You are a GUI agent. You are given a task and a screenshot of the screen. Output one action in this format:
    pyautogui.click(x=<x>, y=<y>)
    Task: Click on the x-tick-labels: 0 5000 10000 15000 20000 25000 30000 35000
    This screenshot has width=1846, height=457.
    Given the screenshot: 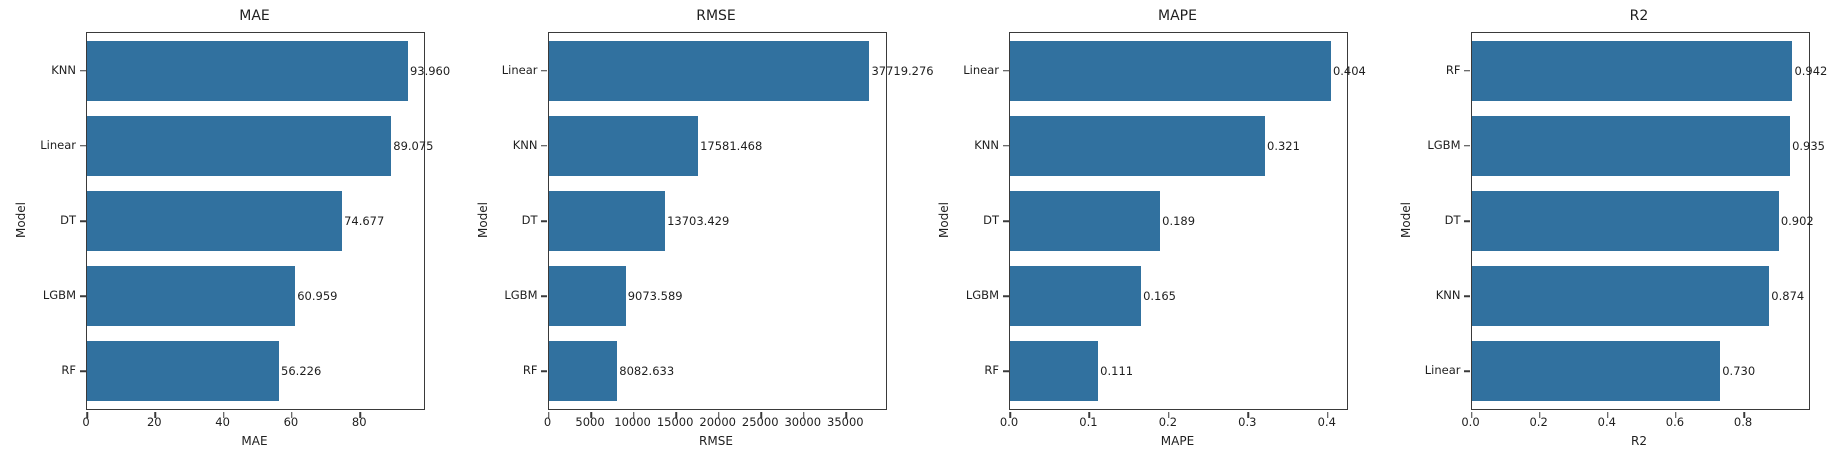 What is the action you would take?
    pyautogui.click(x=714, y=422)
    